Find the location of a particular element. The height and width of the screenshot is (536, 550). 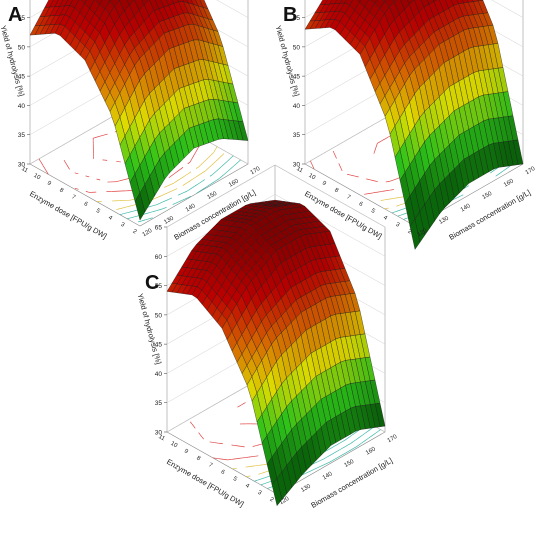

z-tick-label: 30 is located at coordinates (297, 165).